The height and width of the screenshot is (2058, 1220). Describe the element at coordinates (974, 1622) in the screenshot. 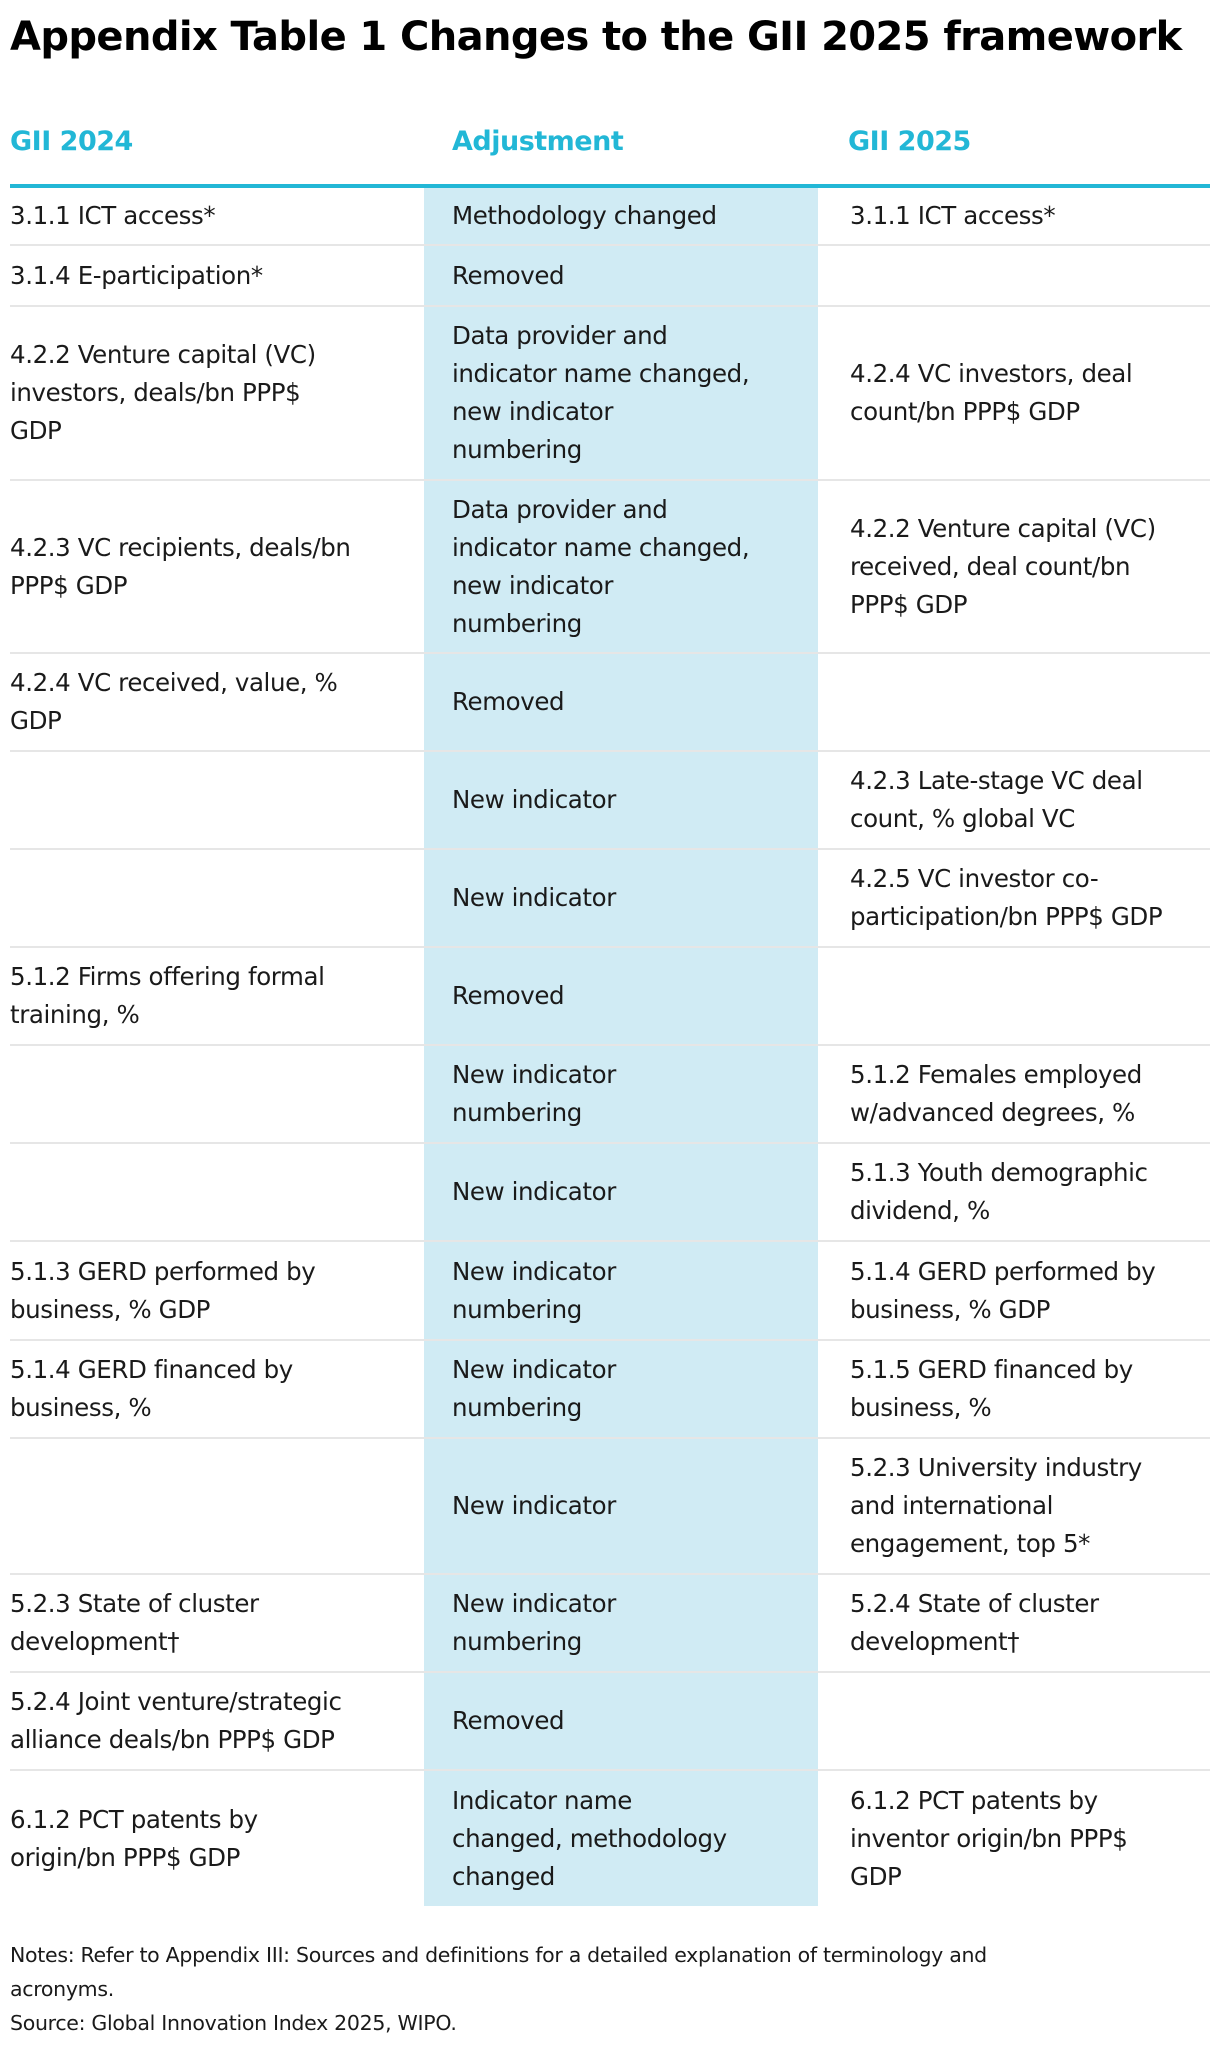

I see `cell-gii-2025: 5.2.4 State of cluster development†` at that location.